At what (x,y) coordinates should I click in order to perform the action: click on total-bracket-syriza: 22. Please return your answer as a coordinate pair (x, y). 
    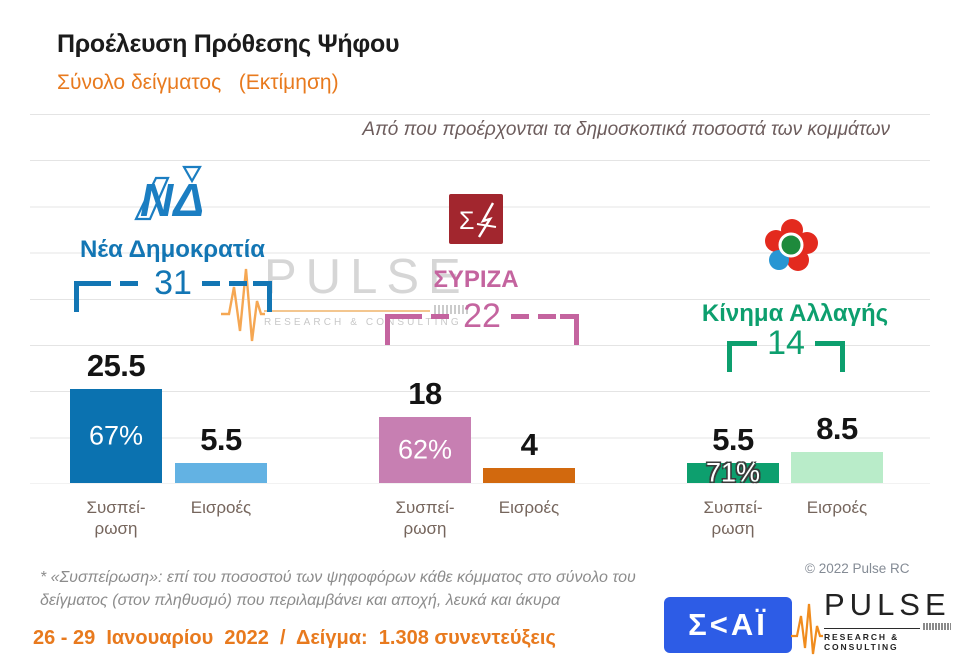
    Looking at the image, I should click on (482, 321).